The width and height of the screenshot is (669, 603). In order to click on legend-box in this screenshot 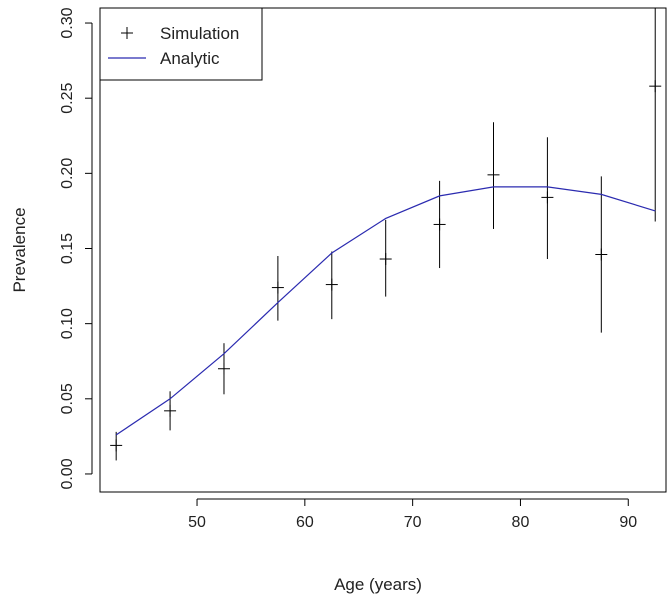, I will do `click(181, 44)`.